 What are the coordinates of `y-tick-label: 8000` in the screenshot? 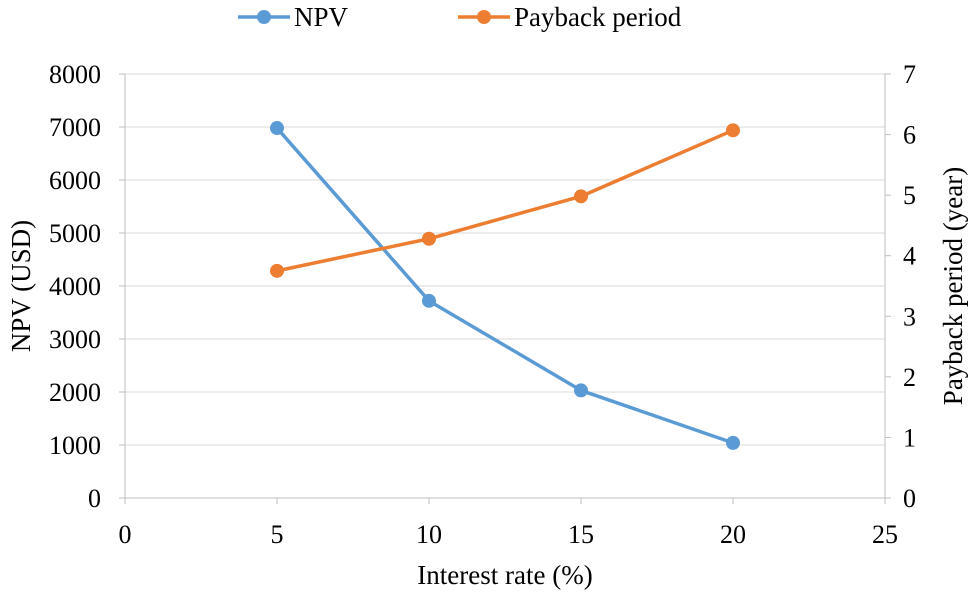 It's located at (75, 74).